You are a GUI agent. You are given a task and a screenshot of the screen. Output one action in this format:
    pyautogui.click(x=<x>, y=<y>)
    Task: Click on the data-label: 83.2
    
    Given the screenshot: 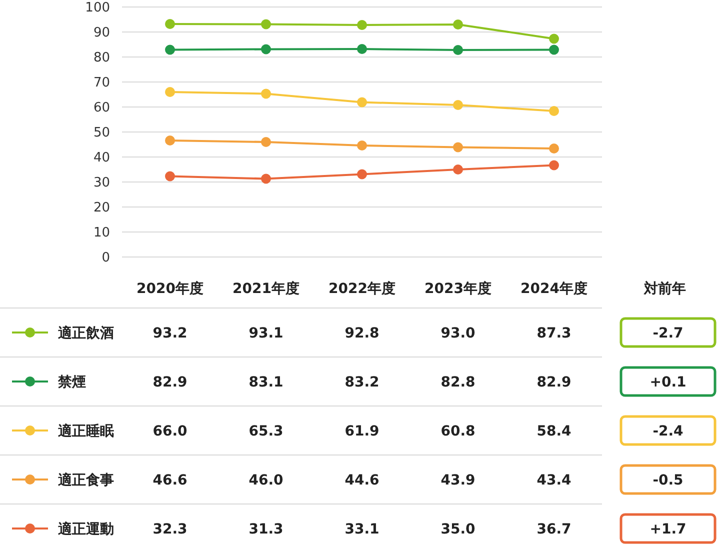 What is the action you would take?
    pyautogui.click(x=362, y=382)
    